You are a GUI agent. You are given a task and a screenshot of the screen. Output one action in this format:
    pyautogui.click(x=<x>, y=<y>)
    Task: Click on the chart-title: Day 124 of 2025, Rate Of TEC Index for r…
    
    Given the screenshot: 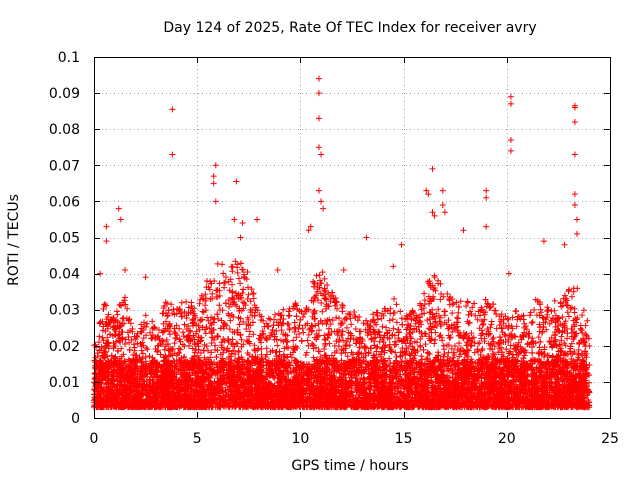 What is the action you would take?
    pyautogui.click(x=349, y=28)
    